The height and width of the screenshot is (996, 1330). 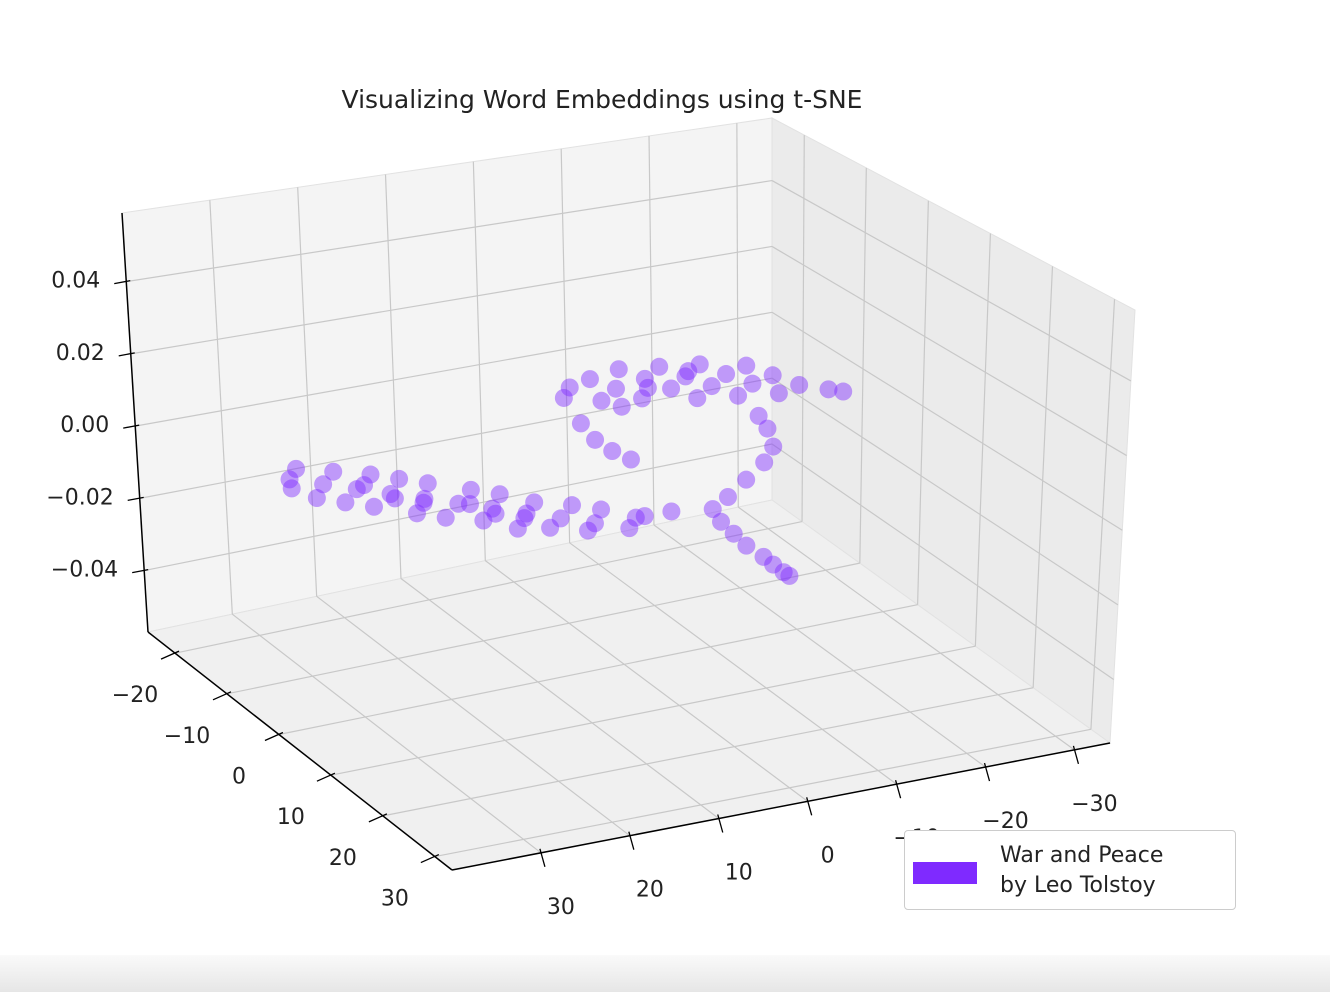 I want to click on z-tick-label: −0.02, so click(x=79, y=497).